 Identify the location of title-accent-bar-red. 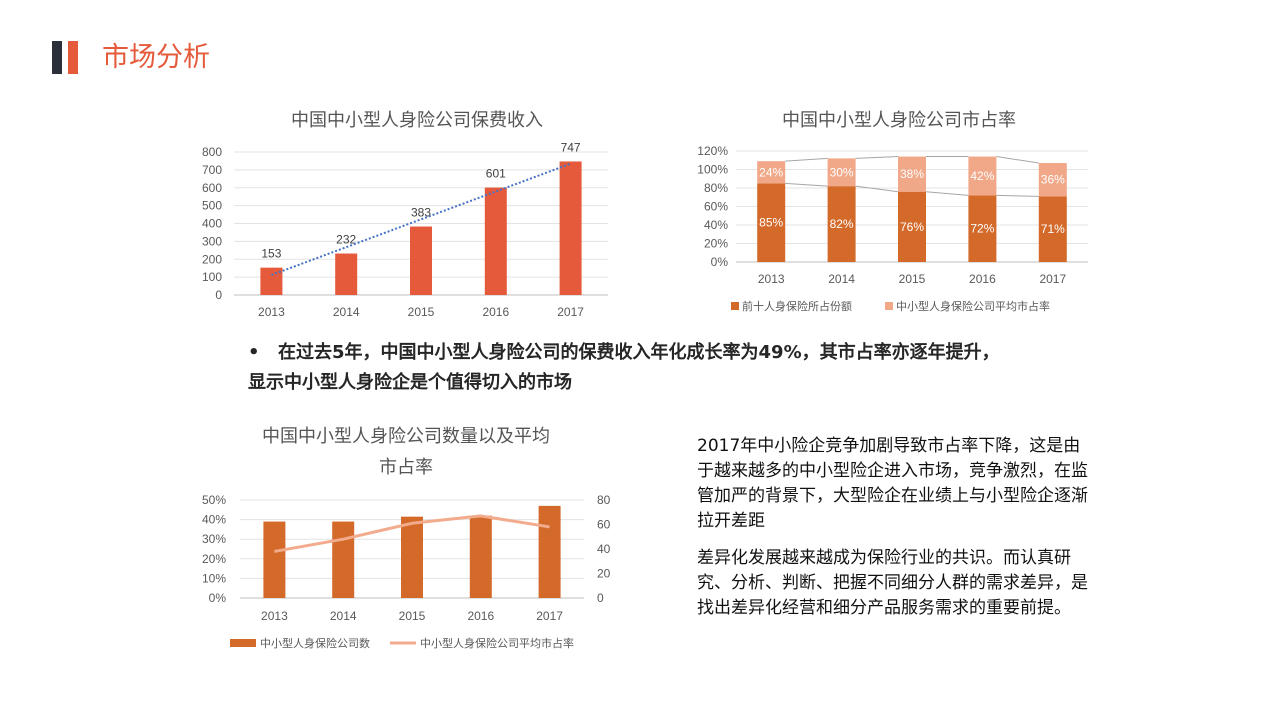
(73, 57).